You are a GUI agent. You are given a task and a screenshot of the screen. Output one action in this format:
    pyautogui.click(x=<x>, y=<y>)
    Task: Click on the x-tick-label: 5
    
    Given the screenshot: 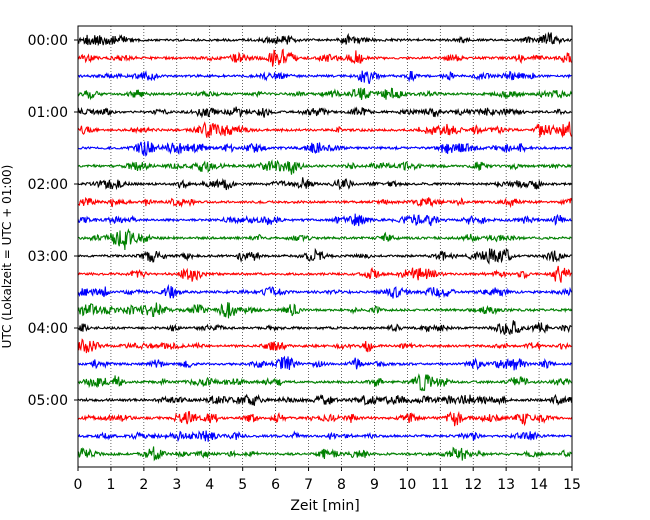 What is the action you would take?
    pyautogui.click(x=242, y=485)
    